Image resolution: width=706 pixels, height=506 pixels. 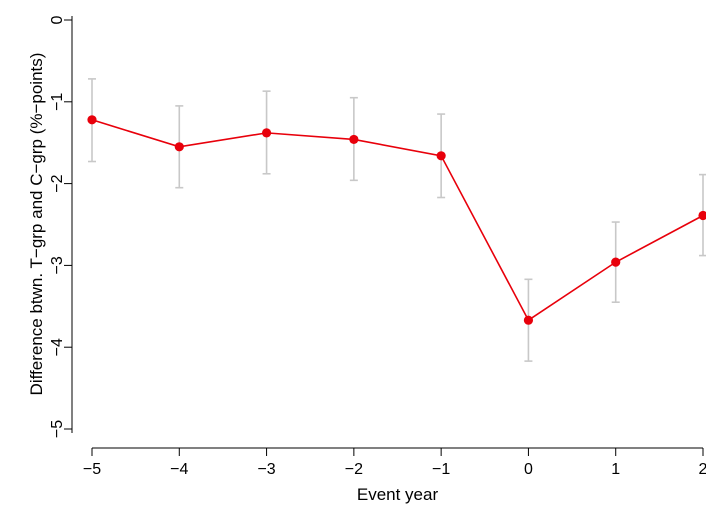 What do you see at coordinates (57, 429) in the screenshot?
I see `y-tick-label: −5` at bounding box center [57, 429].